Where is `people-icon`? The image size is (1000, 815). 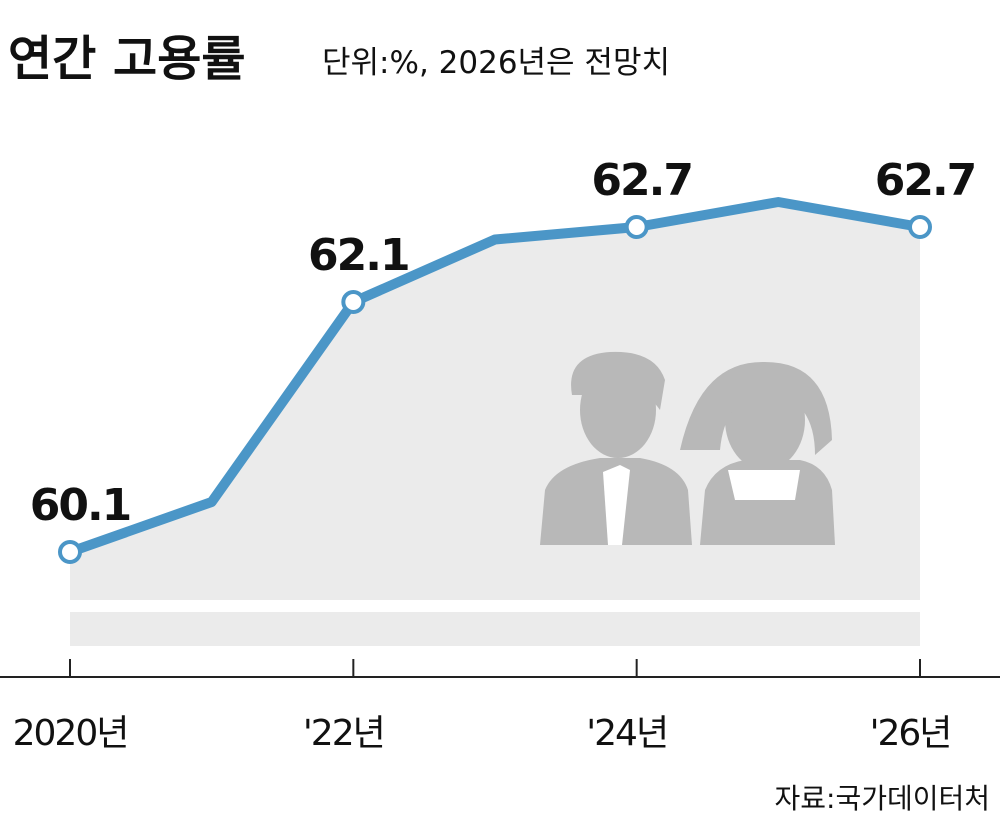 people-icon is located at coordinates (687, 448).